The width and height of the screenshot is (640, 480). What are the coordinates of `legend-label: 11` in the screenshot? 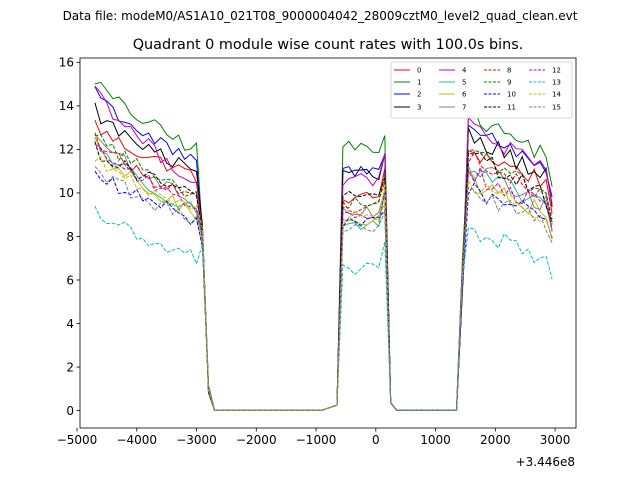 It's located at (511, 108).